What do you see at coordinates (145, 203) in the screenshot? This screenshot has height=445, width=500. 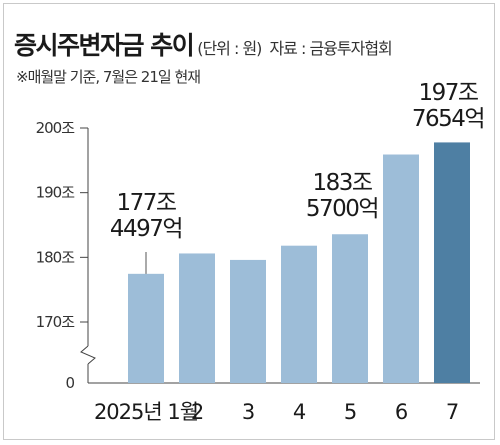 I see `data-label: 177조` at bounding box center [145, 203].